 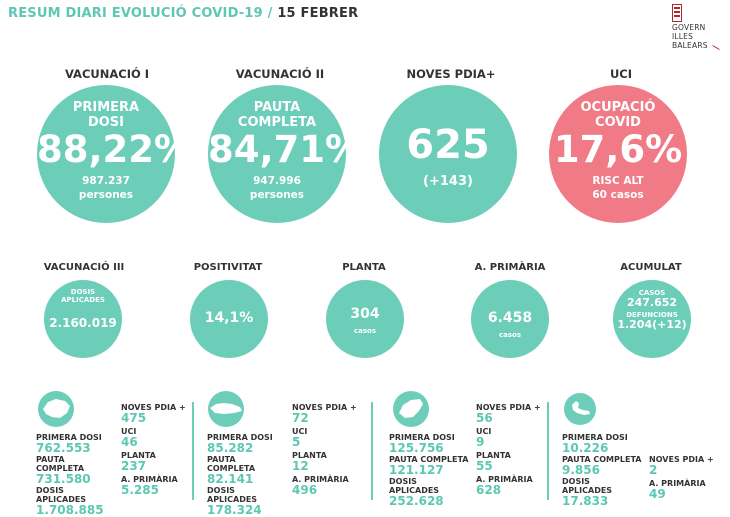 I want to click on caption-vacunacio-3: VACUNACIÓ III, so click(x=84, y=267).